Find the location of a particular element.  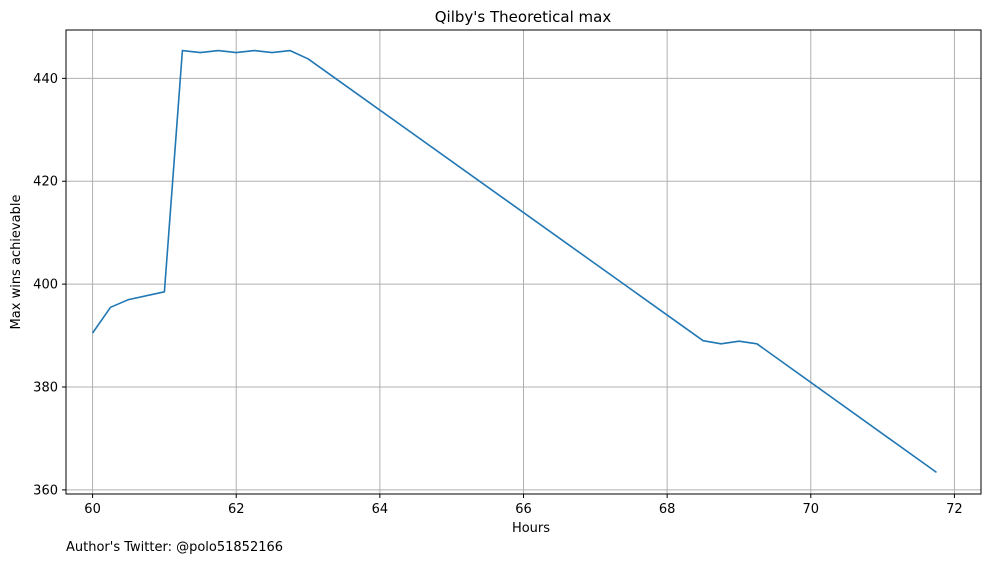

x-tick-label: 60 is located at coordinates (92, 509).